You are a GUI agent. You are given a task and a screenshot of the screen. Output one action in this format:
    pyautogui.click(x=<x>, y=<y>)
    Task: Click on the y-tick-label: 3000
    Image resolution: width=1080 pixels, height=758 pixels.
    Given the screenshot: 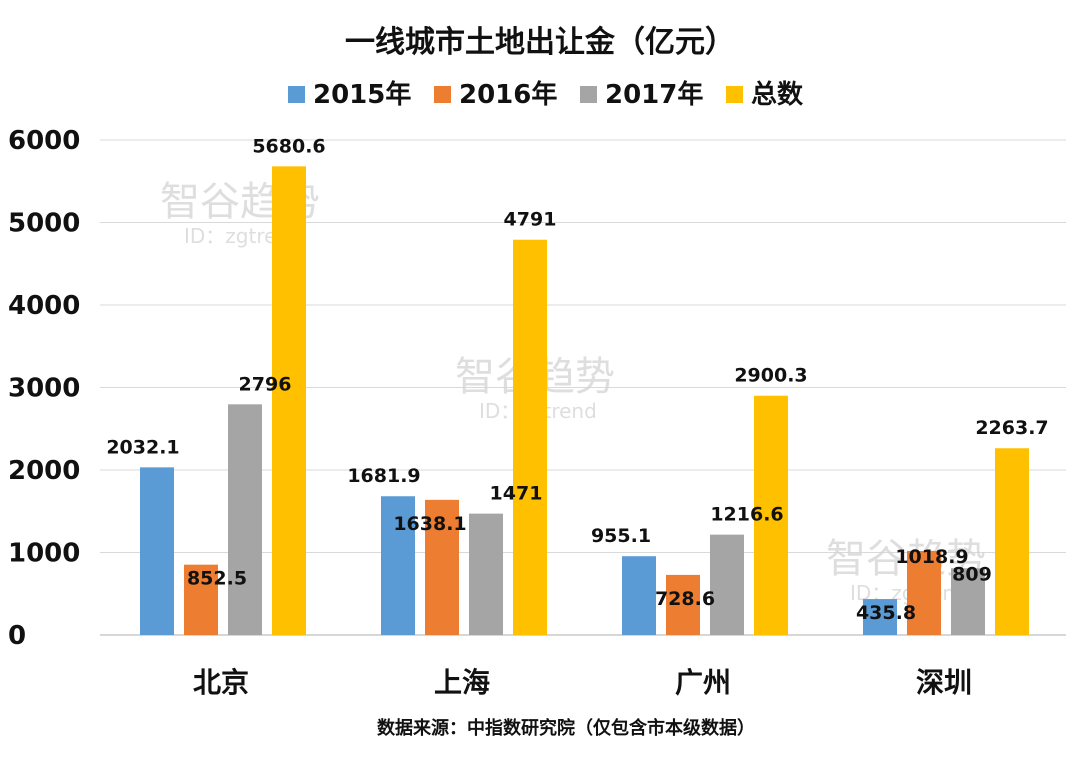 What is the action you would take?
    pyautogui.click(x=44, y=389)
    